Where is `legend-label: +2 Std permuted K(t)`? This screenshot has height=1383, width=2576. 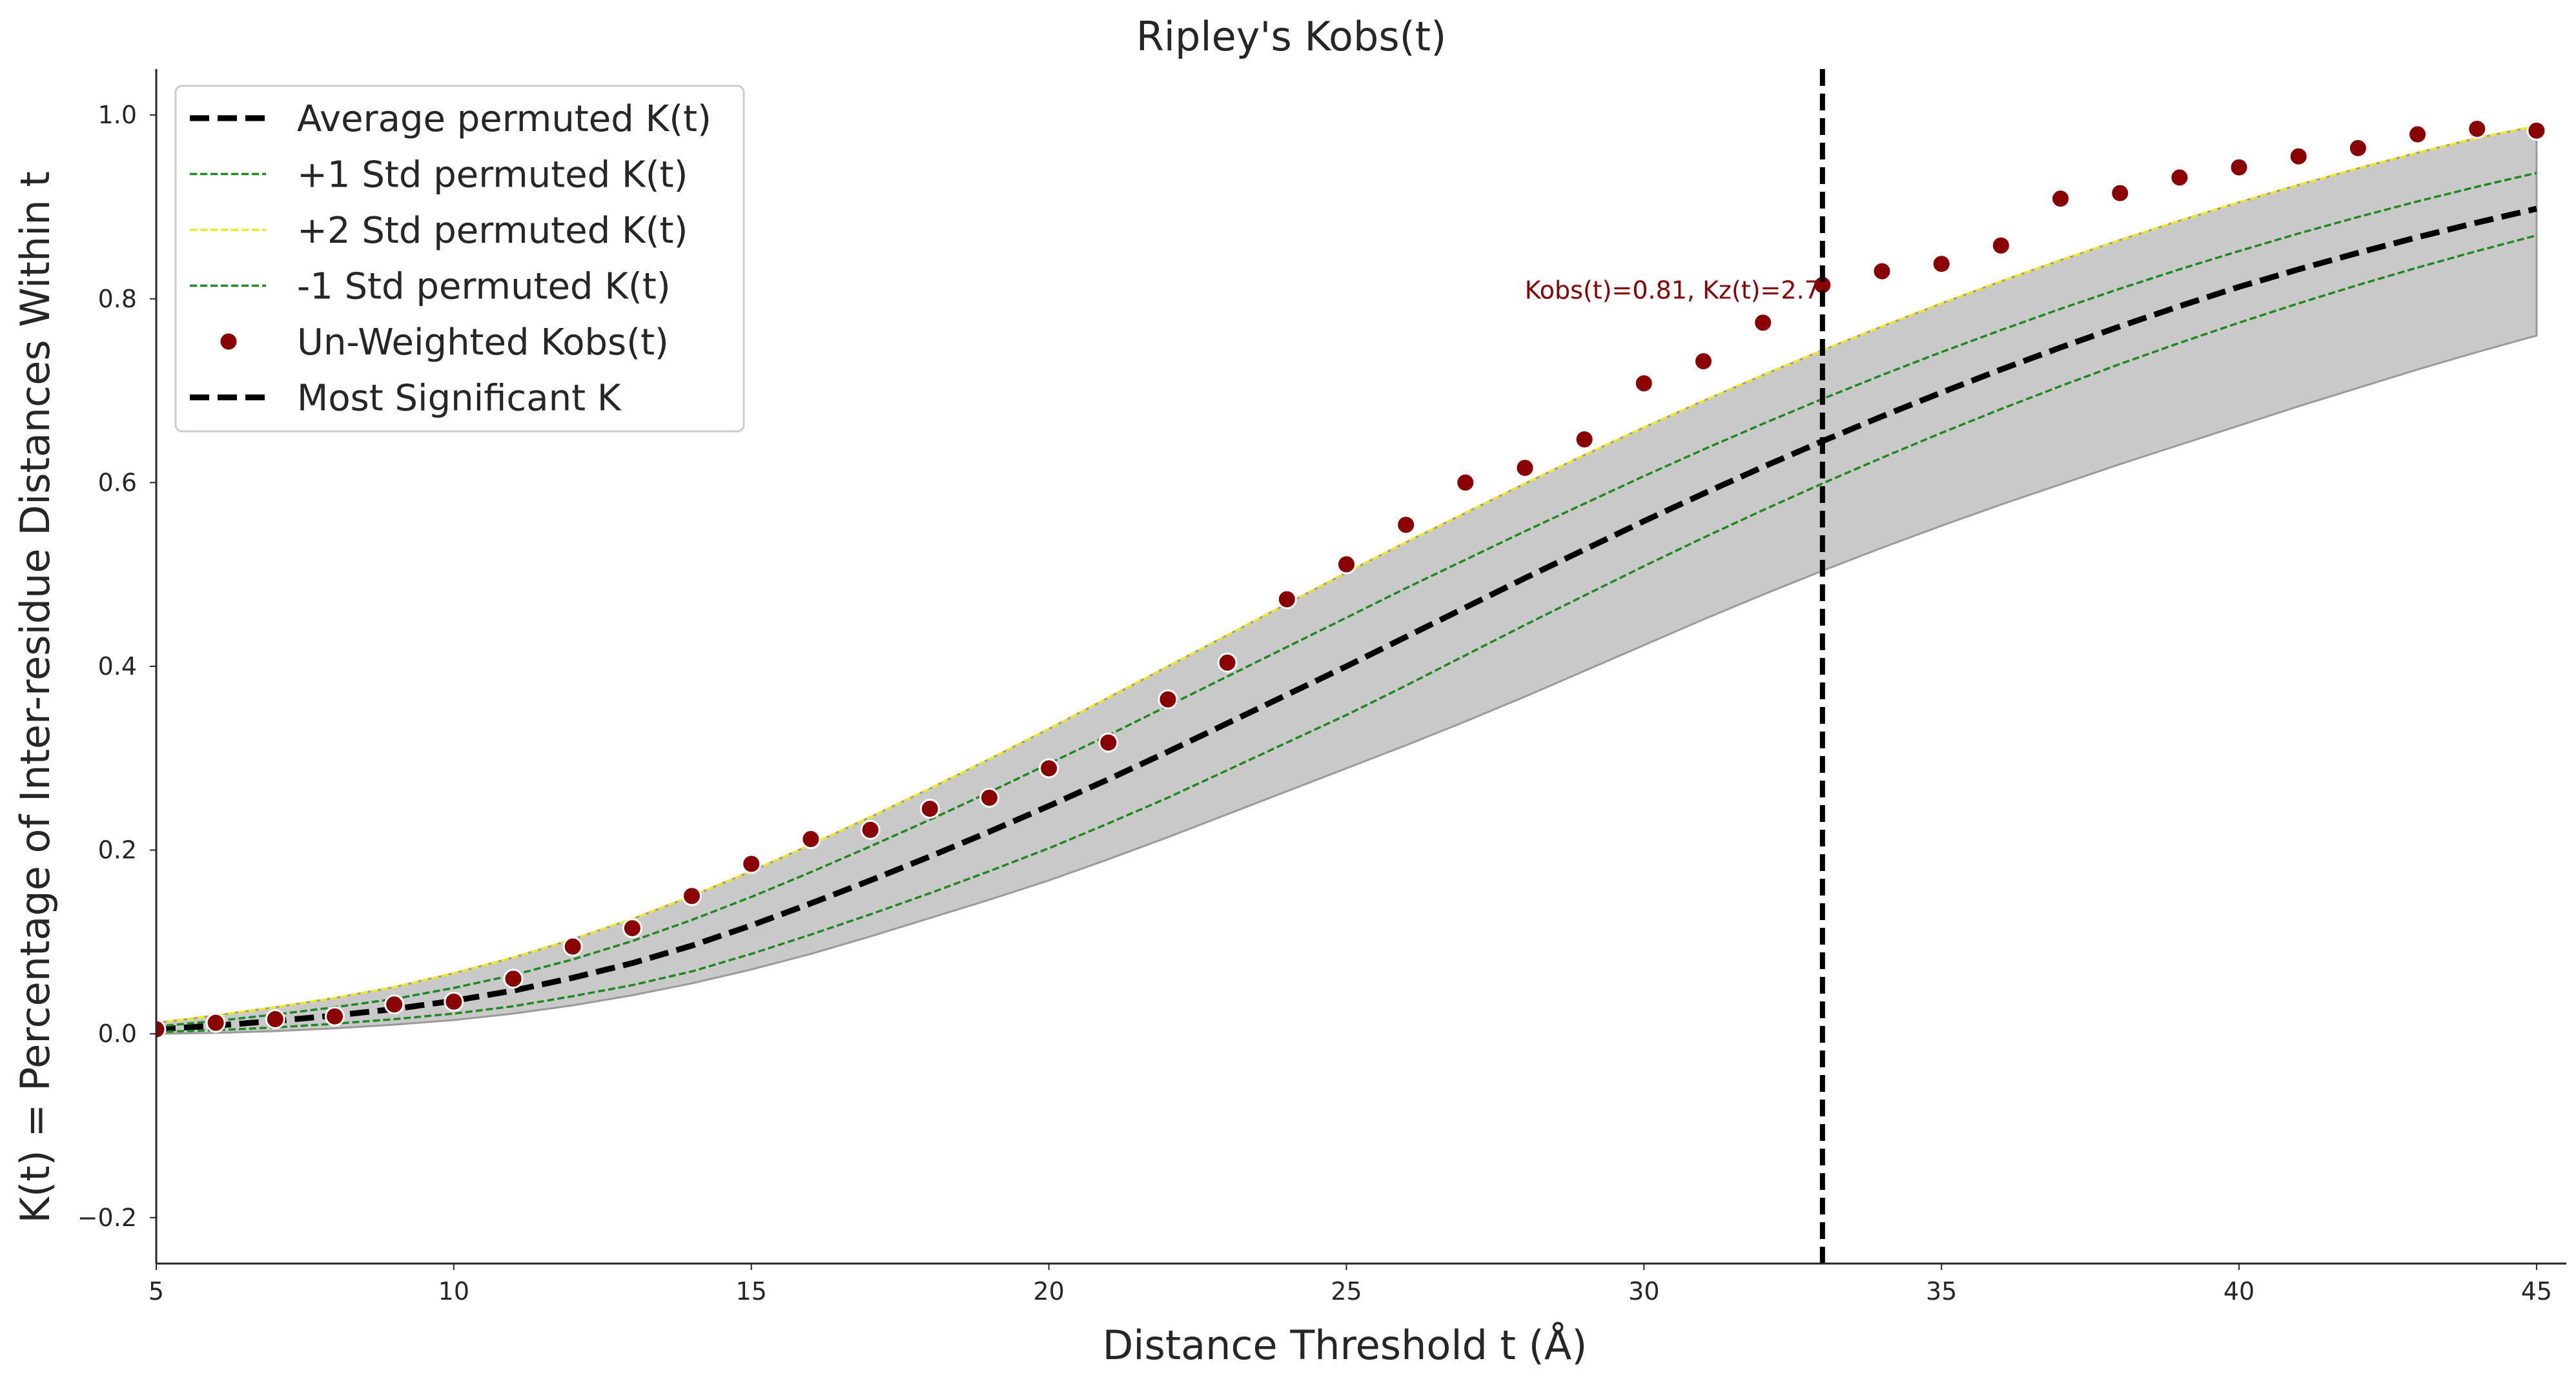 legend-label: +2 Std permuted K(t) is located at coordinates (492, 231).